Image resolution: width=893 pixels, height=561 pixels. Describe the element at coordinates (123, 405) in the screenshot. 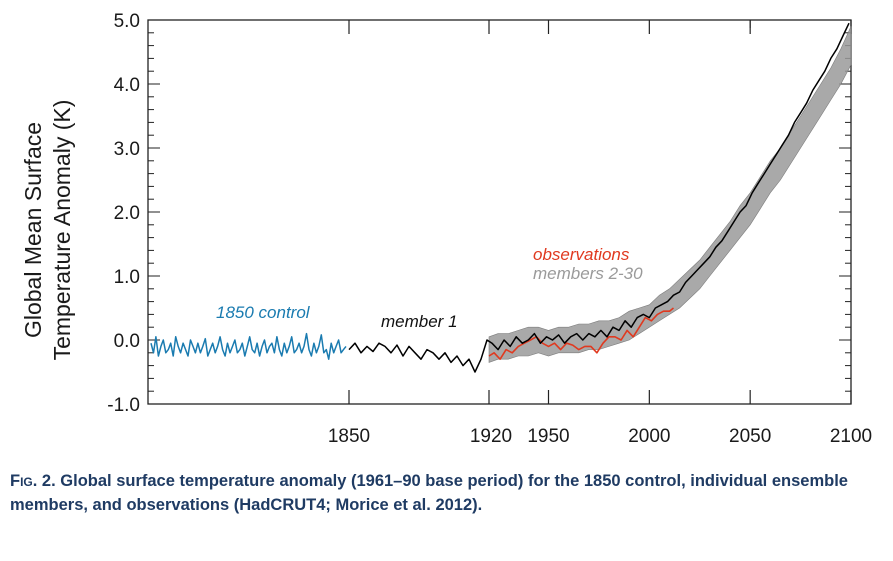

I see `y-tick-label: -1.0` at that location.